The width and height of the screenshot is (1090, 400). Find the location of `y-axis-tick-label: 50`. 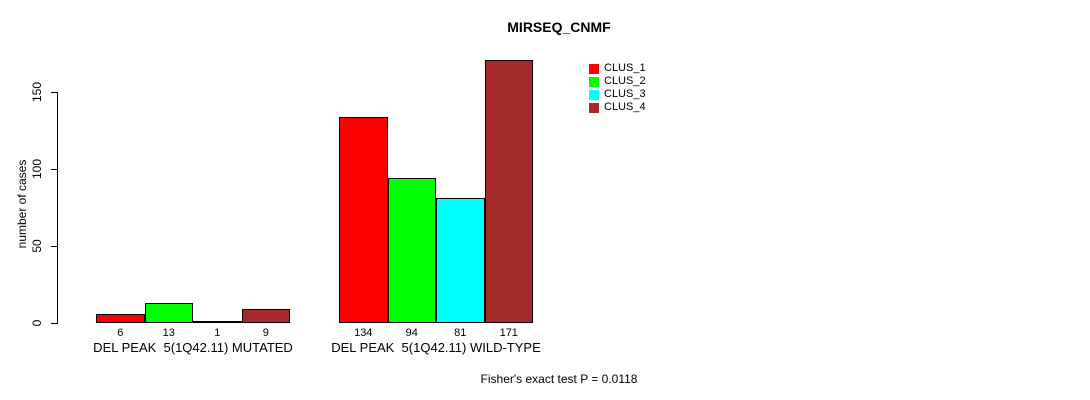

y-axis-tick-label: 50 is located at coordinates (37, 246).